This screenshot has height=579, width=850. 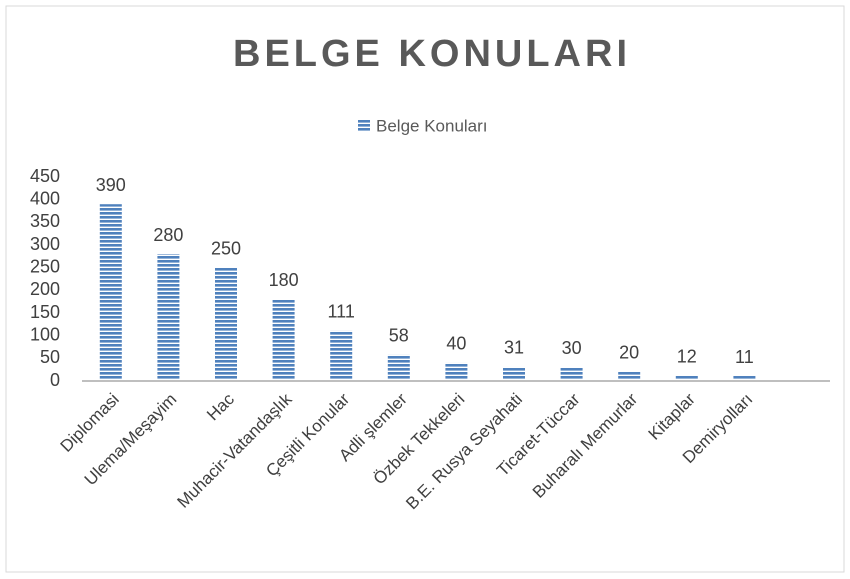 I want to click on data-label: 390, so click(x=111, y=185).